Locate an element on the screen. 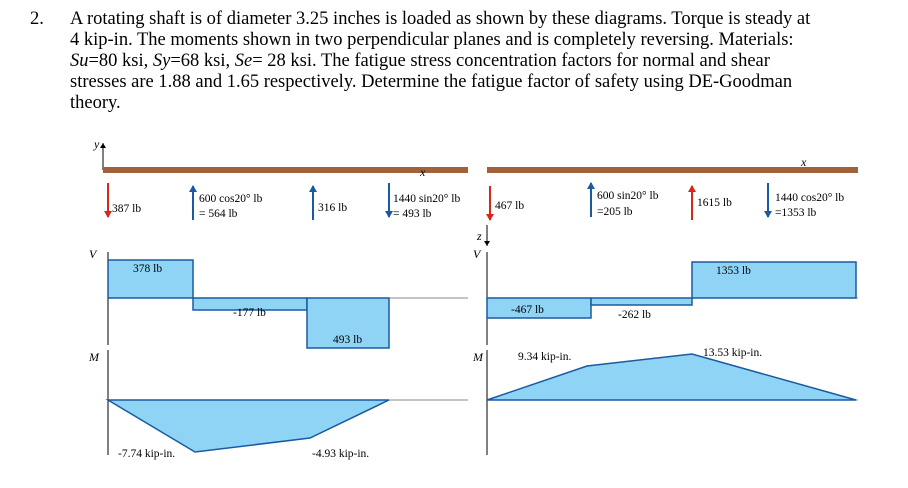  moment-label: -7.74 kip-in. is located at coordinates (146, 454).